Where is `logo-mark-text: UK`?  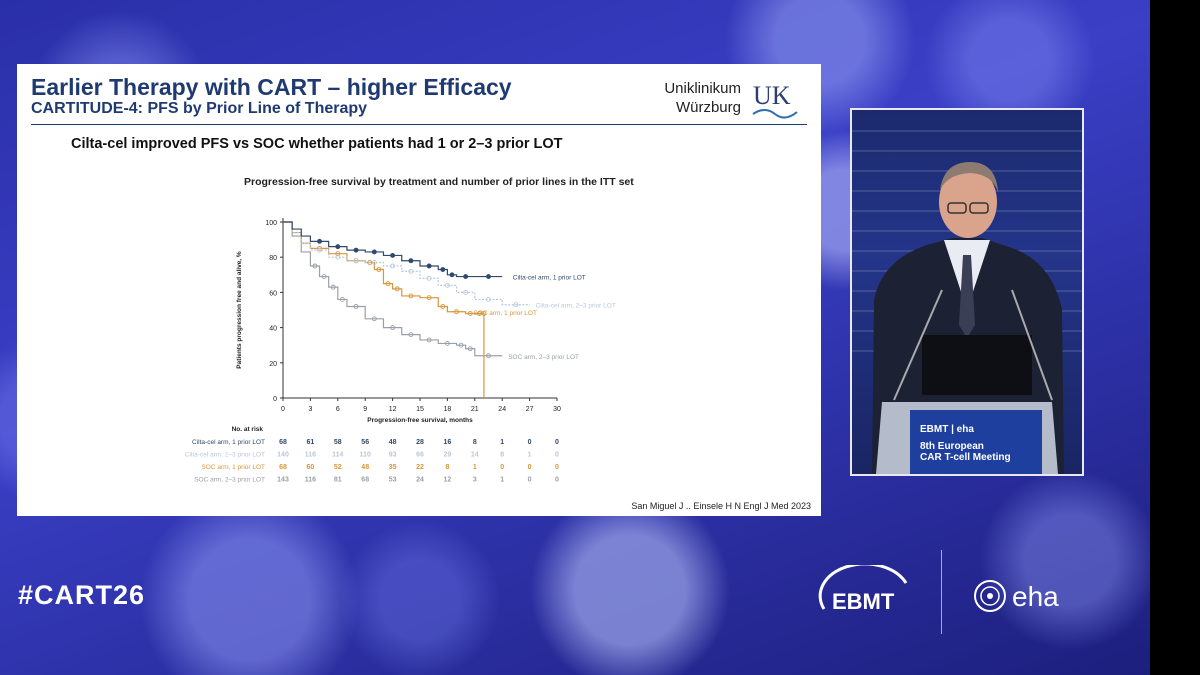 logo-mark-text: UK is located at coordinates (772, 95).